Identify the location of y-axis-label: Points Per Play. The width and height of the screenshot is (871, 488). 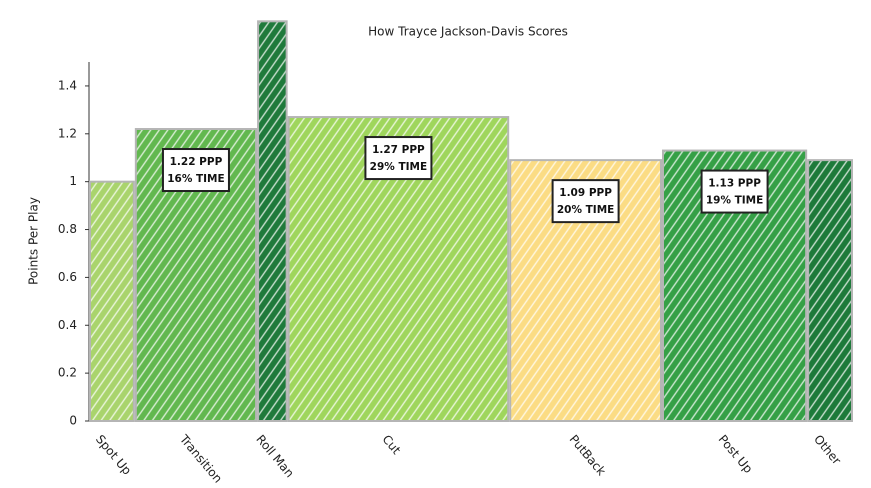
(34, 241).